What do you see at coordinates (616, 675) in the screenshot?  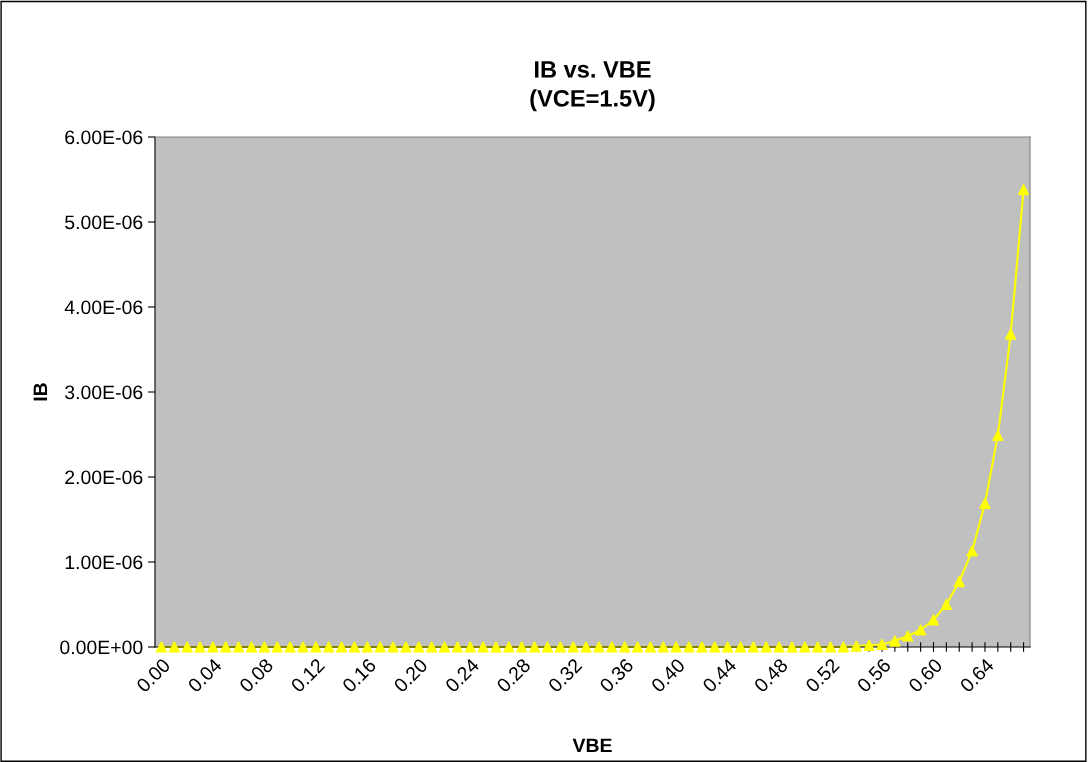 I see `x-tick-label: 0.36` at bounding box center [616, 675].